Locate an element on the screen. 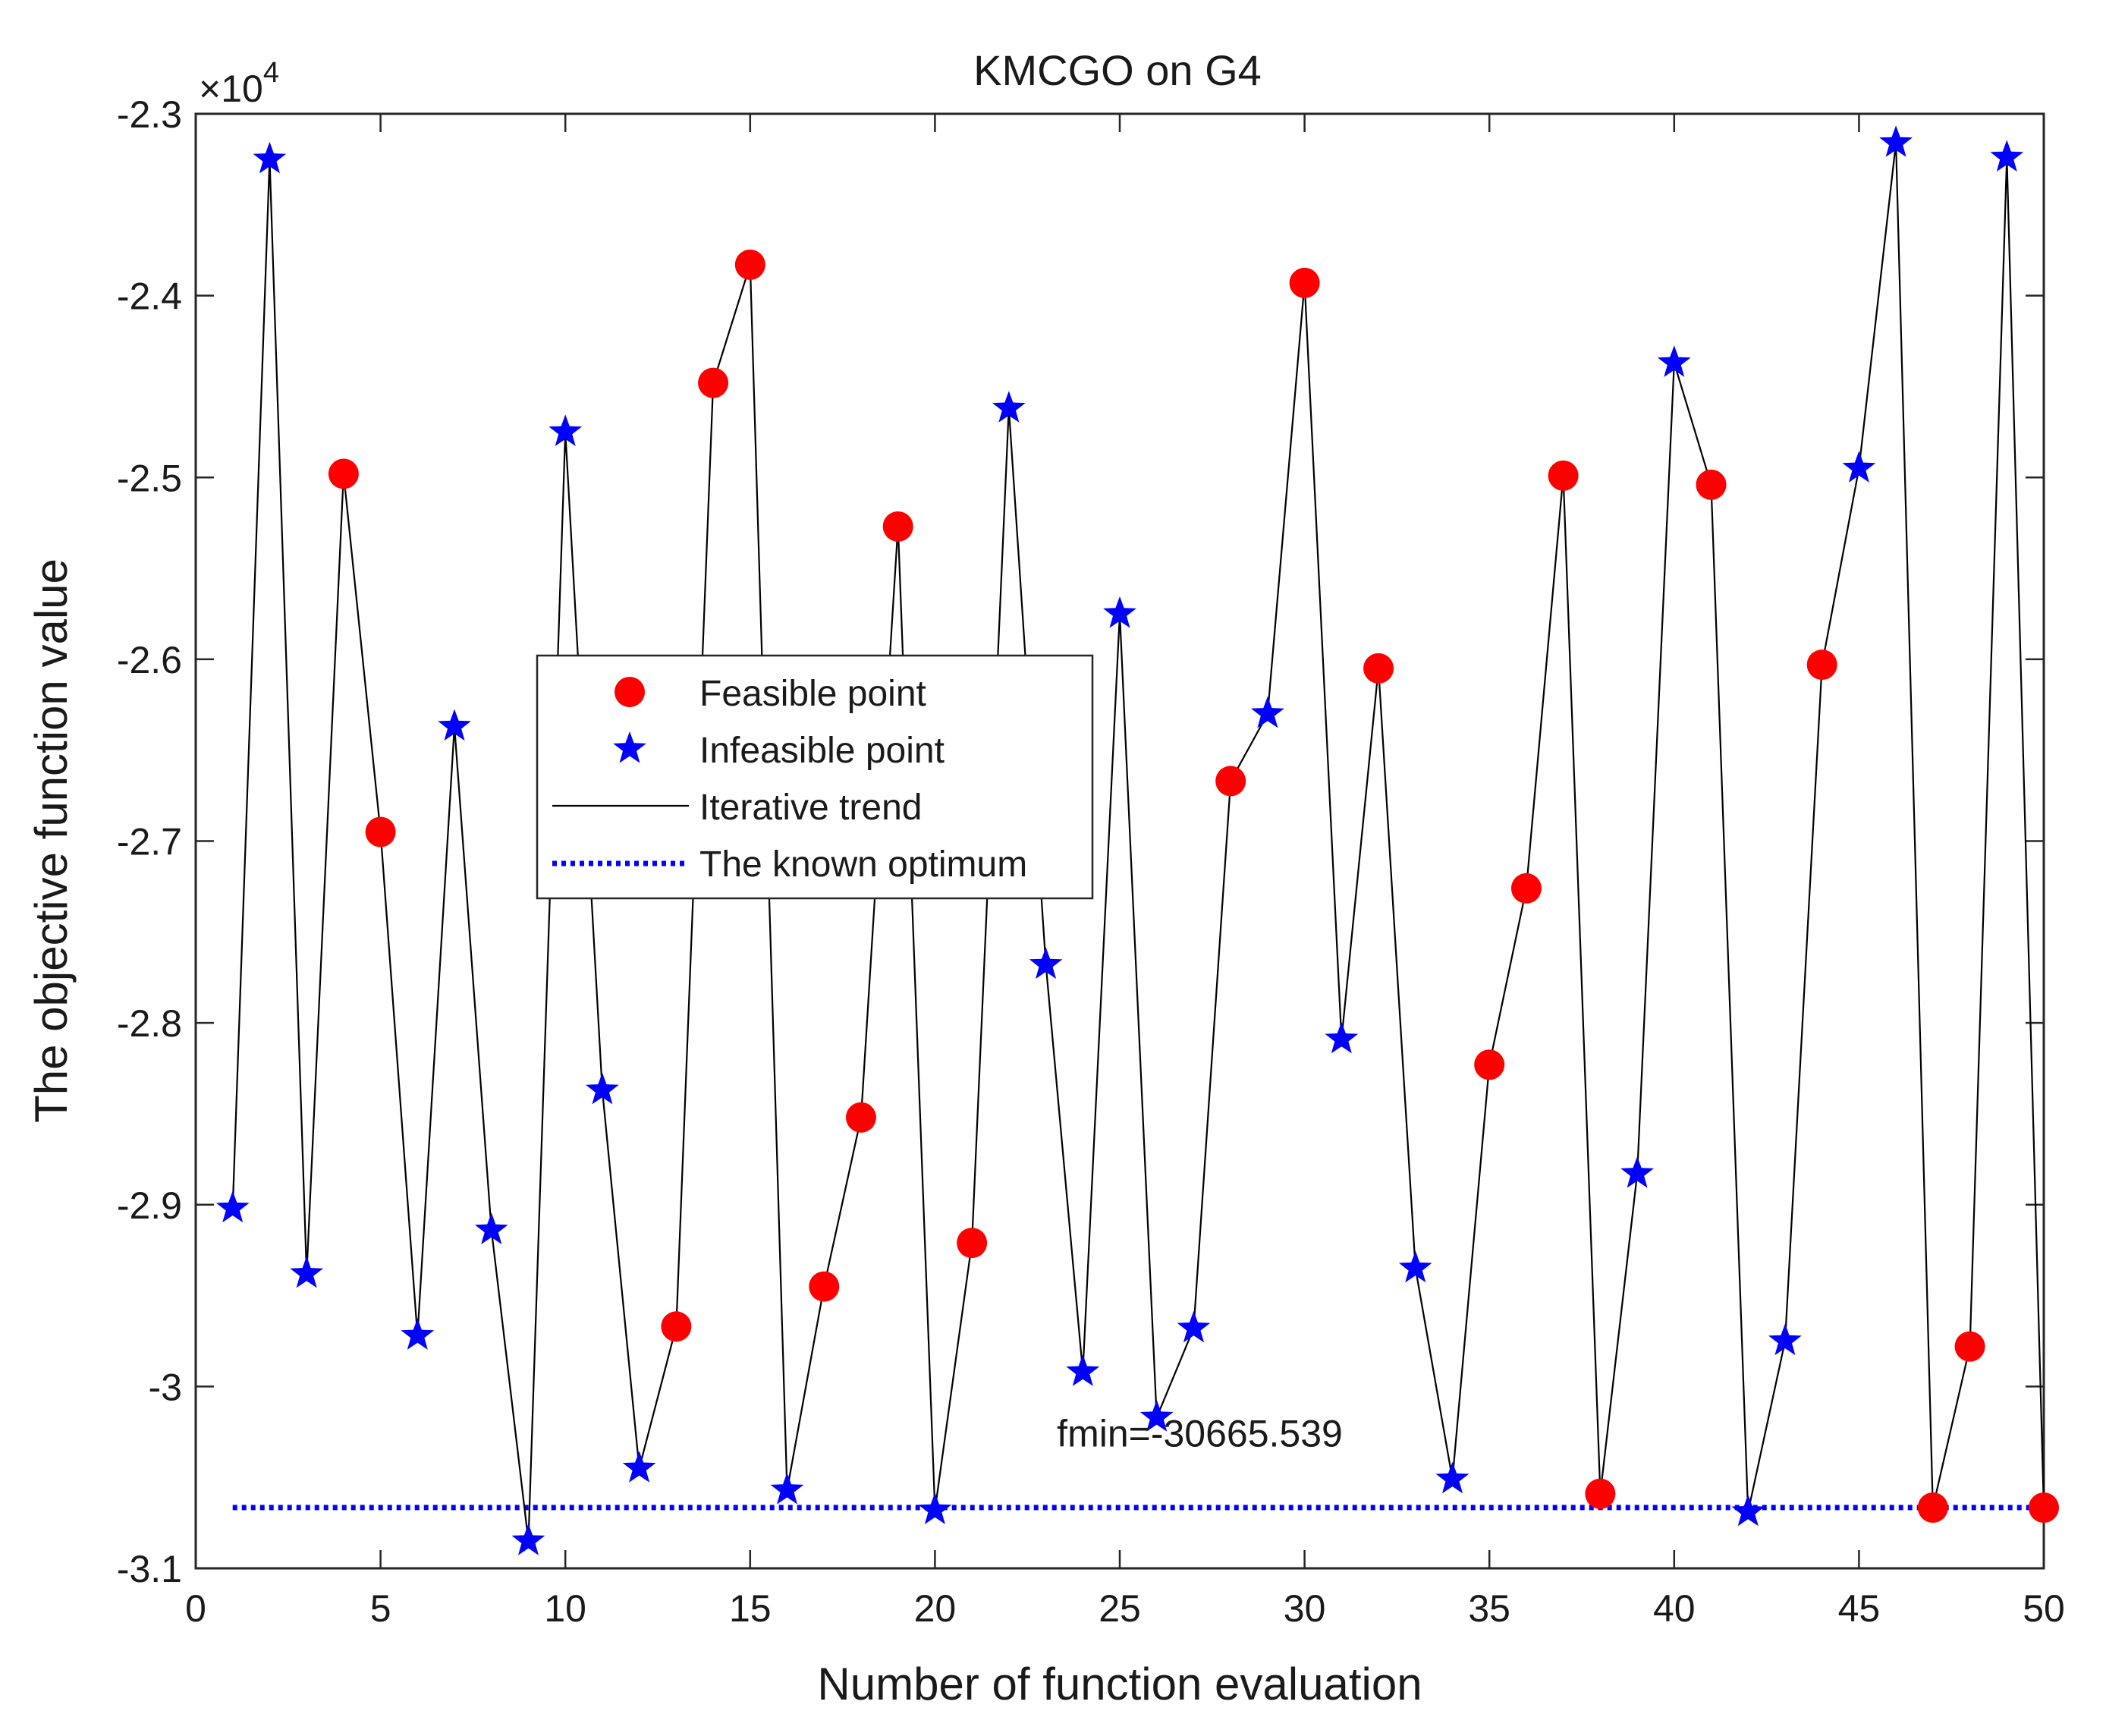  svg-text: ×10⁴ is located at coordinates (239, 83).